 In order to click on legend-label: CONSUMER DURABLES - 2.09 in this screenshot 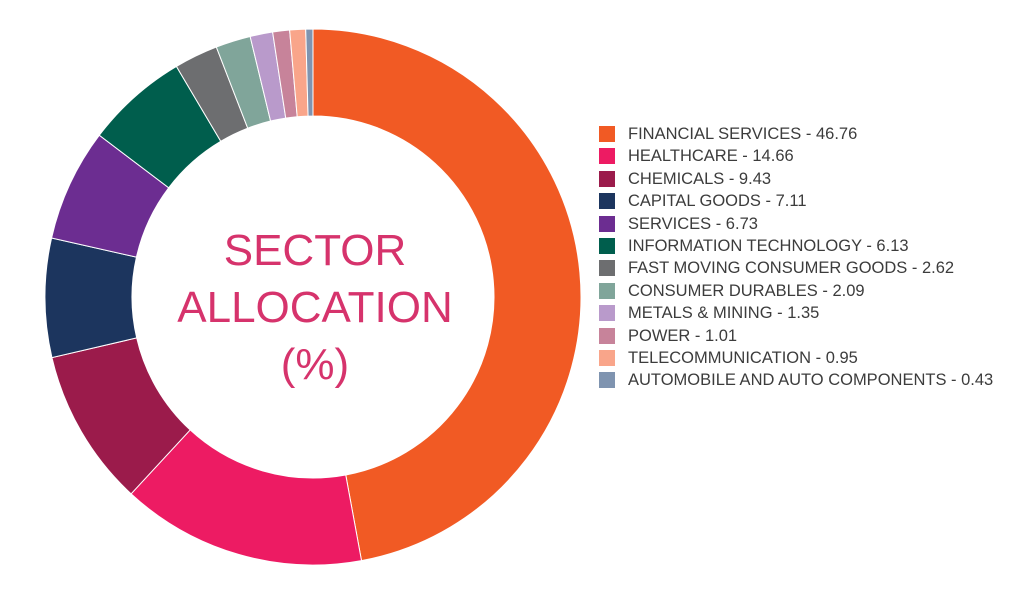, I will do `click(746, 290)`.